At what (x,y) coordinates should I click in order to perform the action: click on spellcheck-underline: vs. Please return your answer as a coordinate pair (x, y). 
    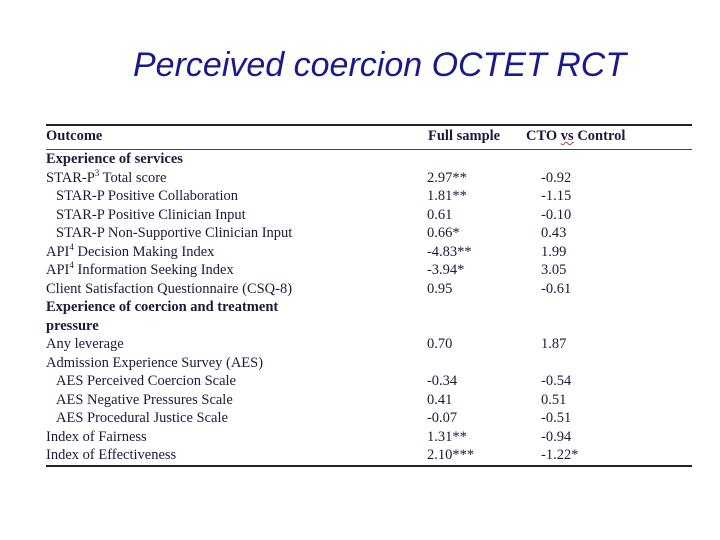
    Looking at the image, I should click on (567, 136).